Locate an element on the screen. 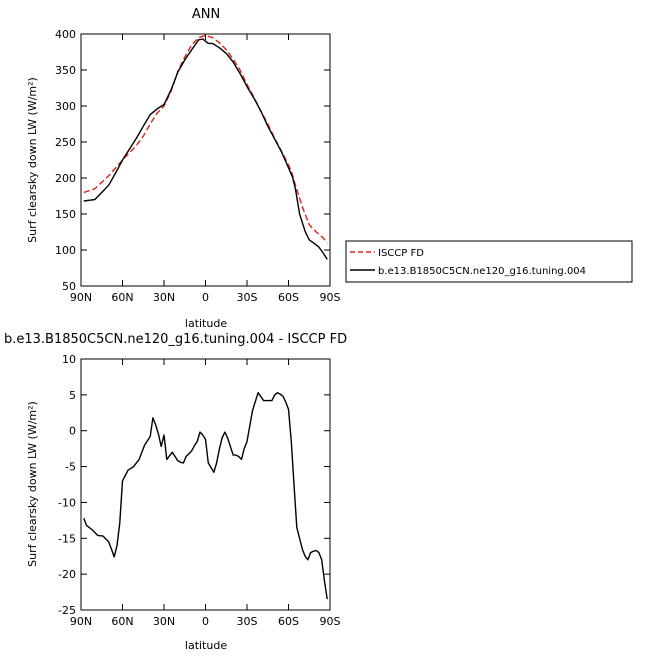 The height and width of the screenshot is (658, 658). top-y-axis-title: Surf clearsky down LW (W/m²) is located at coordinates (32, 160).